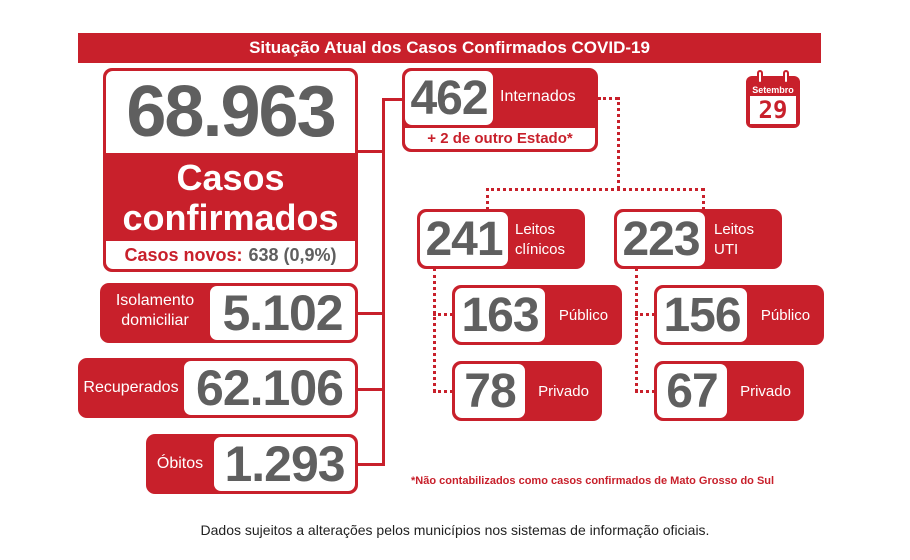 Image resolution: width=910 pixels, height=560 pixels. What do you see at coordinates (284, 464) in the screenshot?
I see `deaths-value: 1.293` at bounding box center [284, 464].